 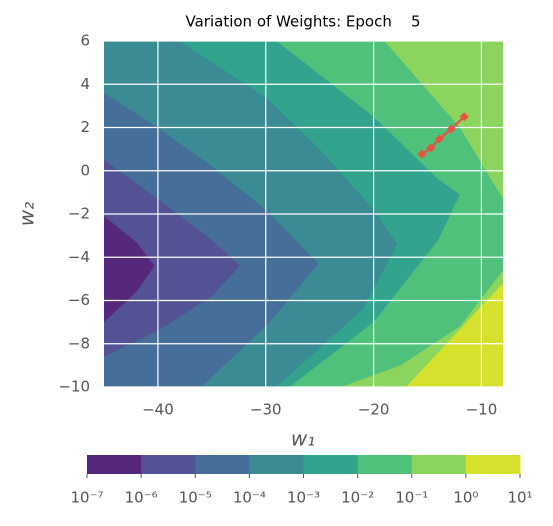 What do you see at coordinates (195, 498) in the screenshot?
I see `colorbar-tick-label: 10⁻⁵` at bounding box center [195, 498].